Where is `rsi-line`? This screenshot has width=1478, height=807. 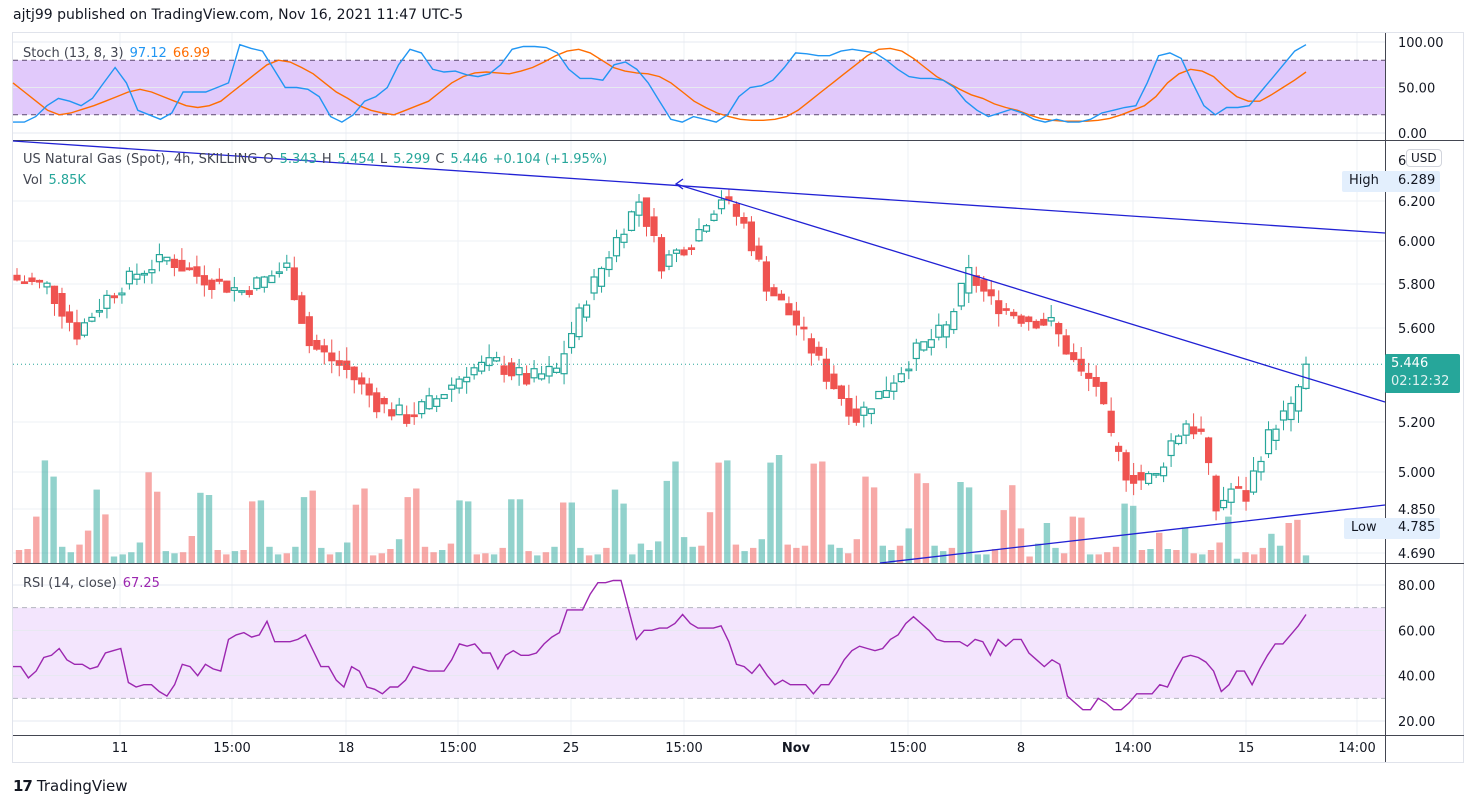 rsi-line is located at coordinates (660, 645).